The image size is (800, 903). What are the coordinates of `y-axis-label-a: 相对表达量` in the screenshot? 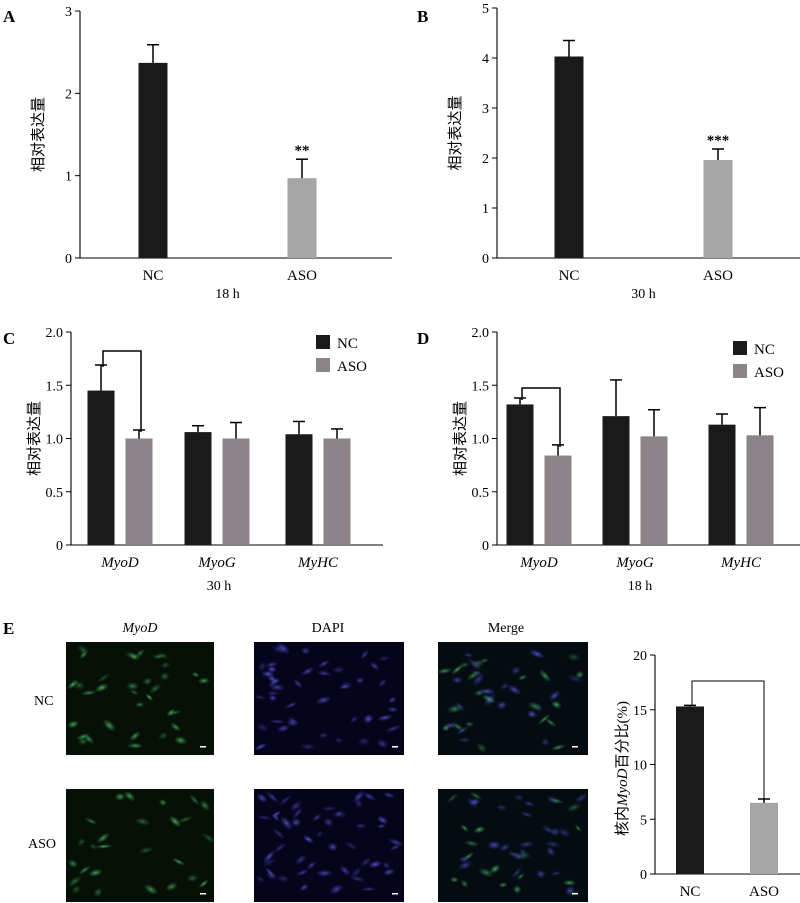 It's located at (38, 134).